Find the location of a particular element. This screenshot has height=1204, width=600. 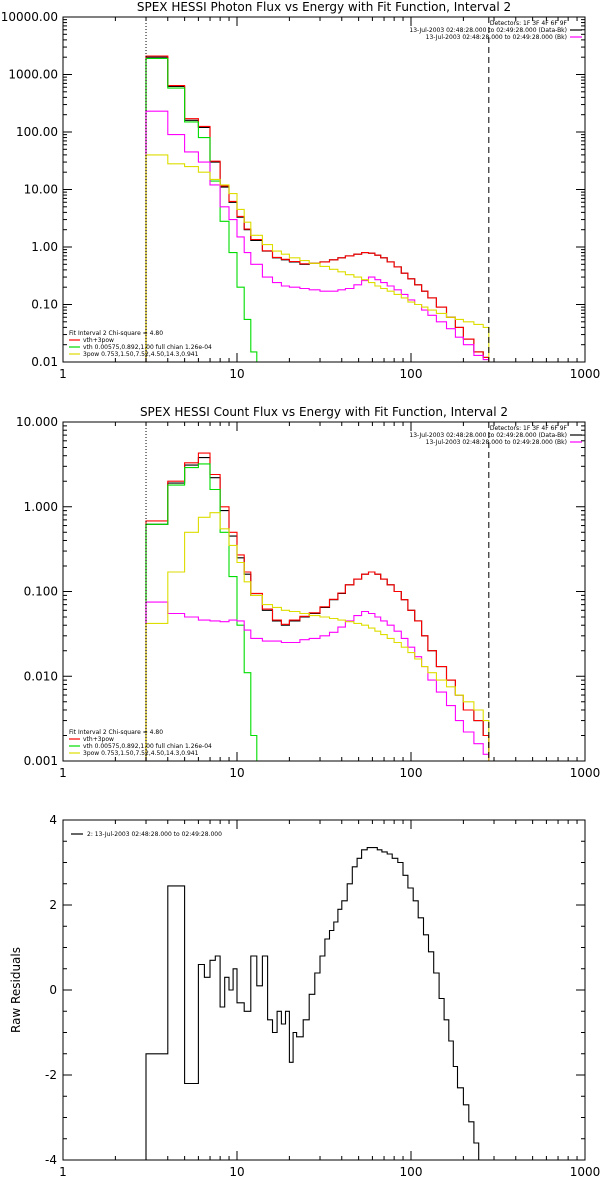

y-tick-label: 100.00 is located at coordinates (37, 132).